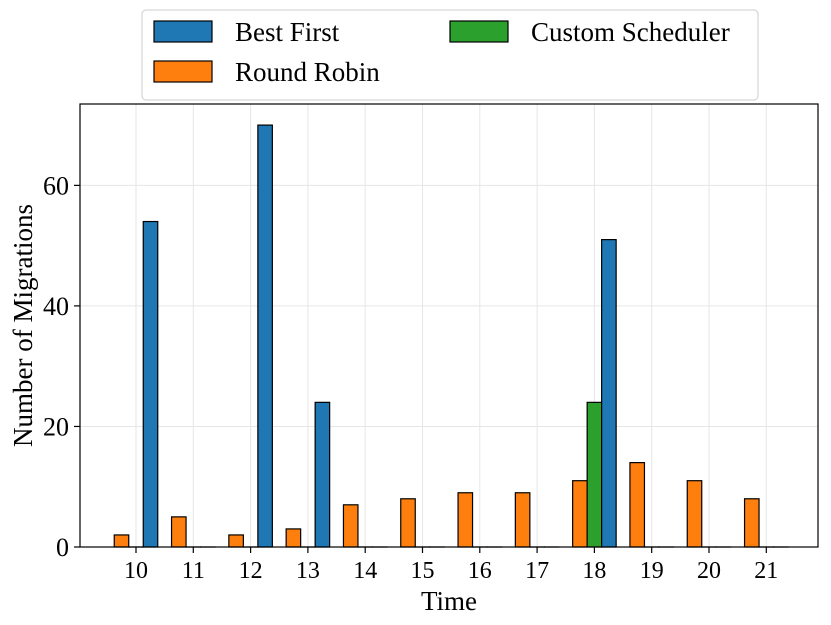 The image size is (831, 625). I want to click on x-tick-label: 15, so click(423, 571).